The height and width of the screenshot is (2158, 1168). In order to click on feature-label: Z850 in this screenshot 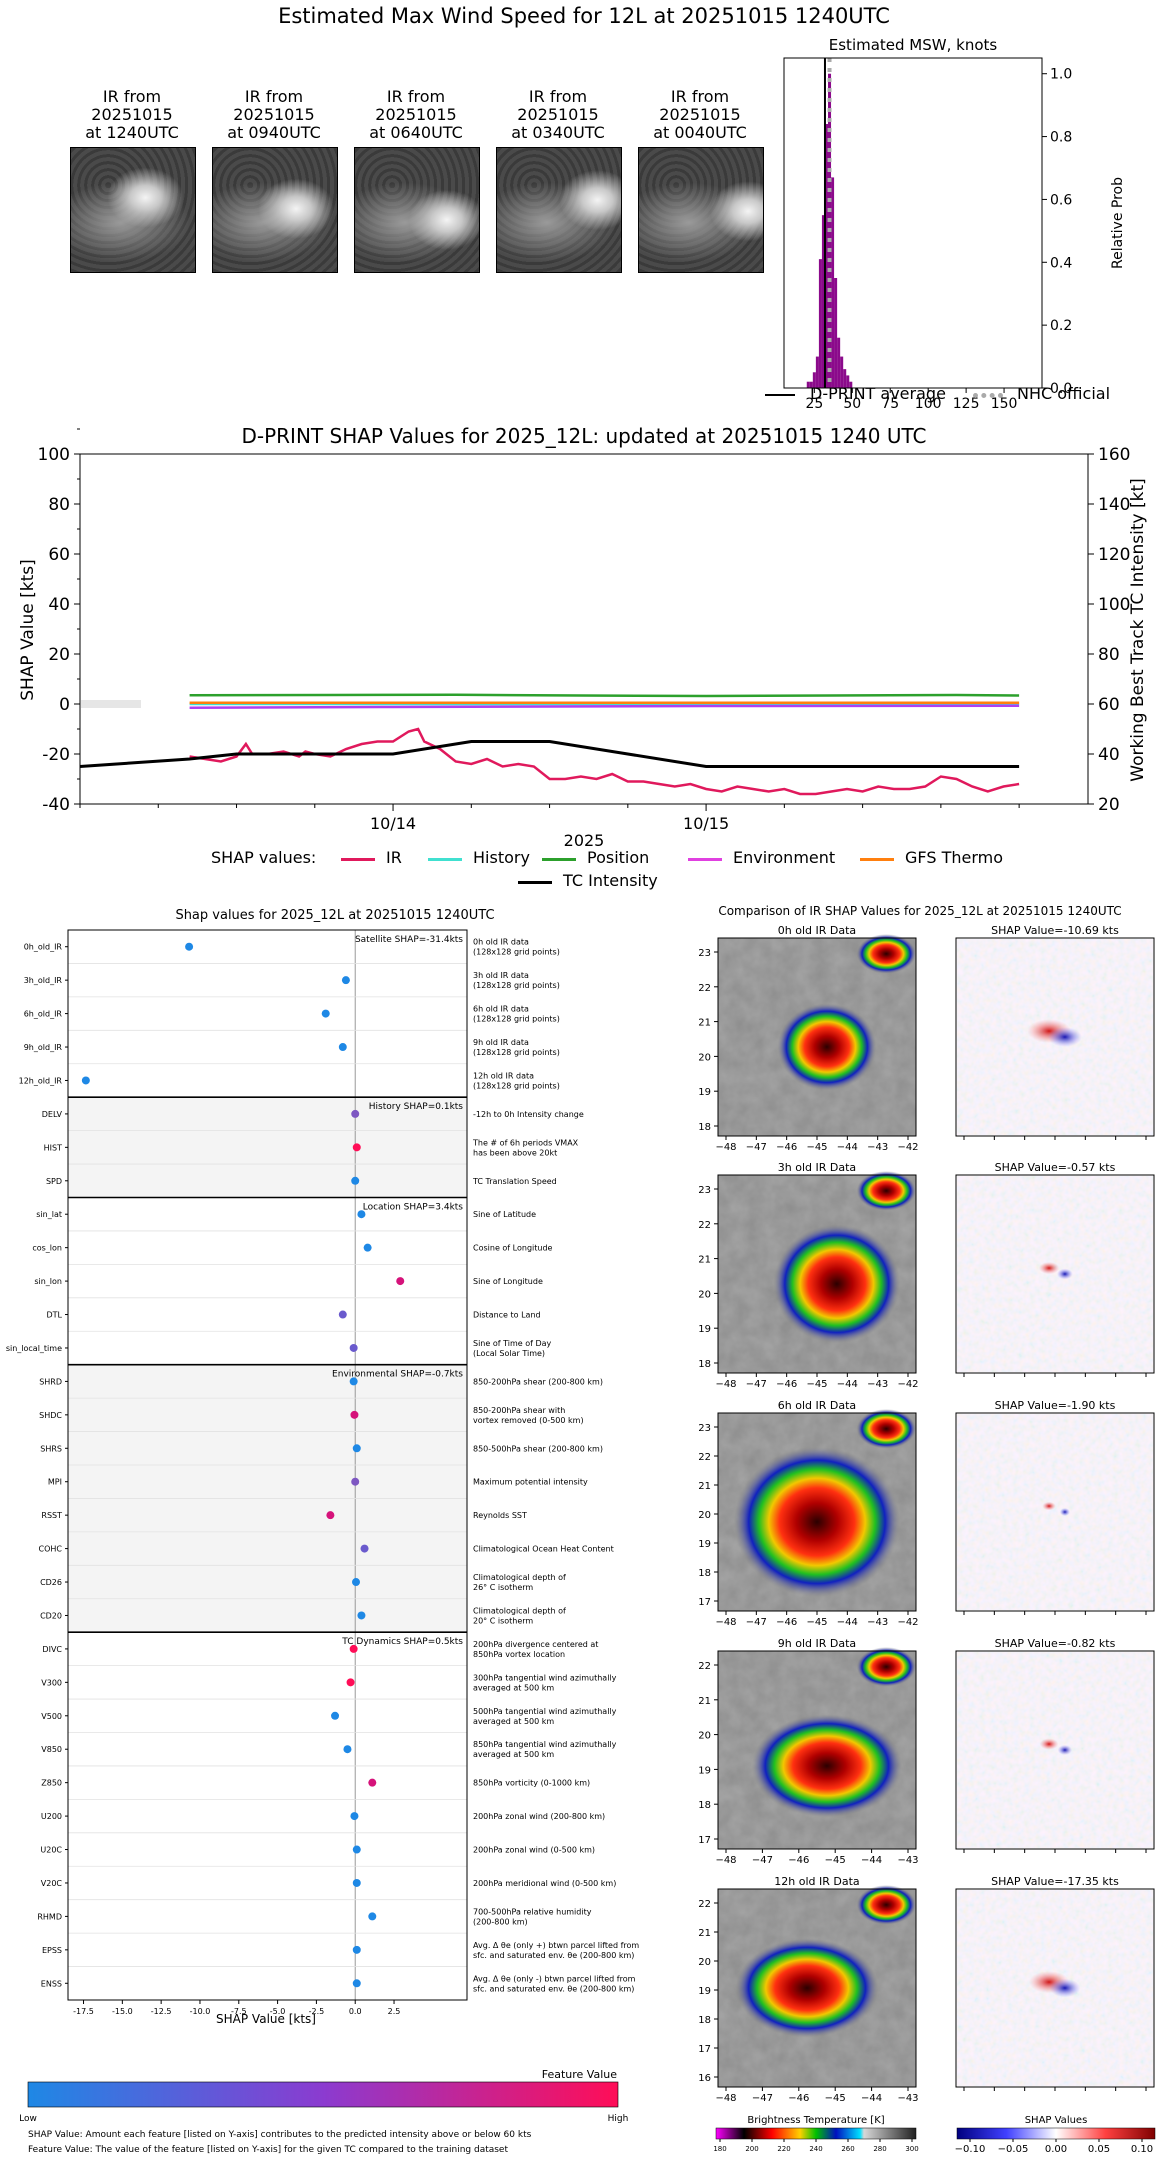, I will do `click(51, 1783)`.